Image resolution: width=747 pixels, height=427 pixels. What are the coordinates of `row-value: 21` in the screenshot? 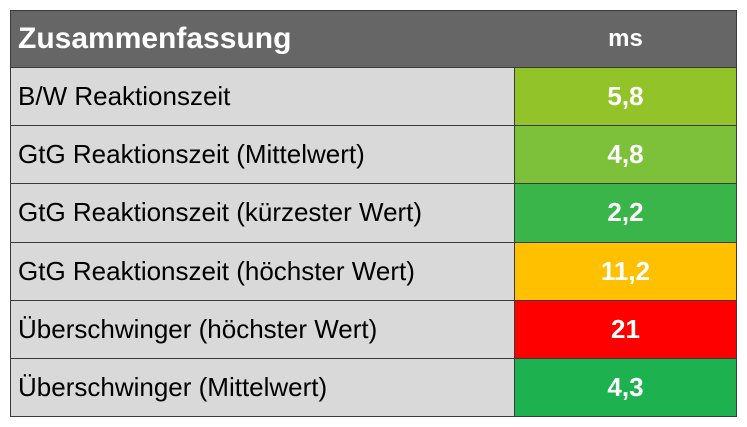 It's located at (625, 329).